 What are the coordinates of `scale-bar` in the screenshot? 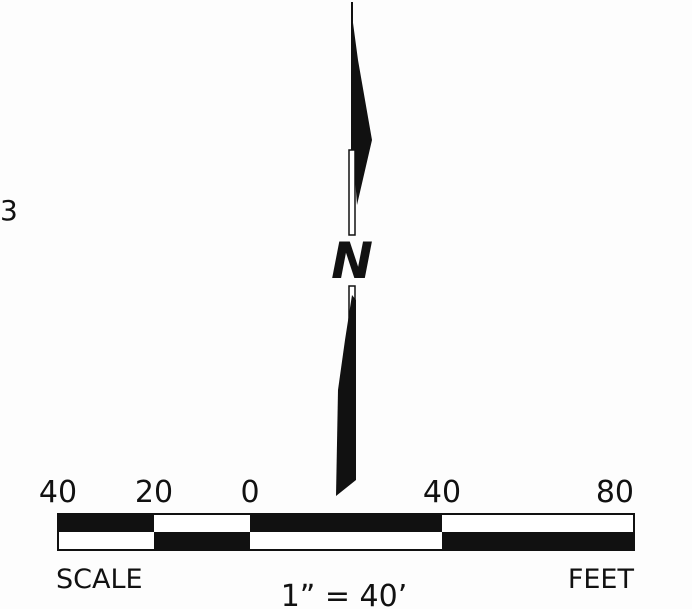 It's located at (346, 532).